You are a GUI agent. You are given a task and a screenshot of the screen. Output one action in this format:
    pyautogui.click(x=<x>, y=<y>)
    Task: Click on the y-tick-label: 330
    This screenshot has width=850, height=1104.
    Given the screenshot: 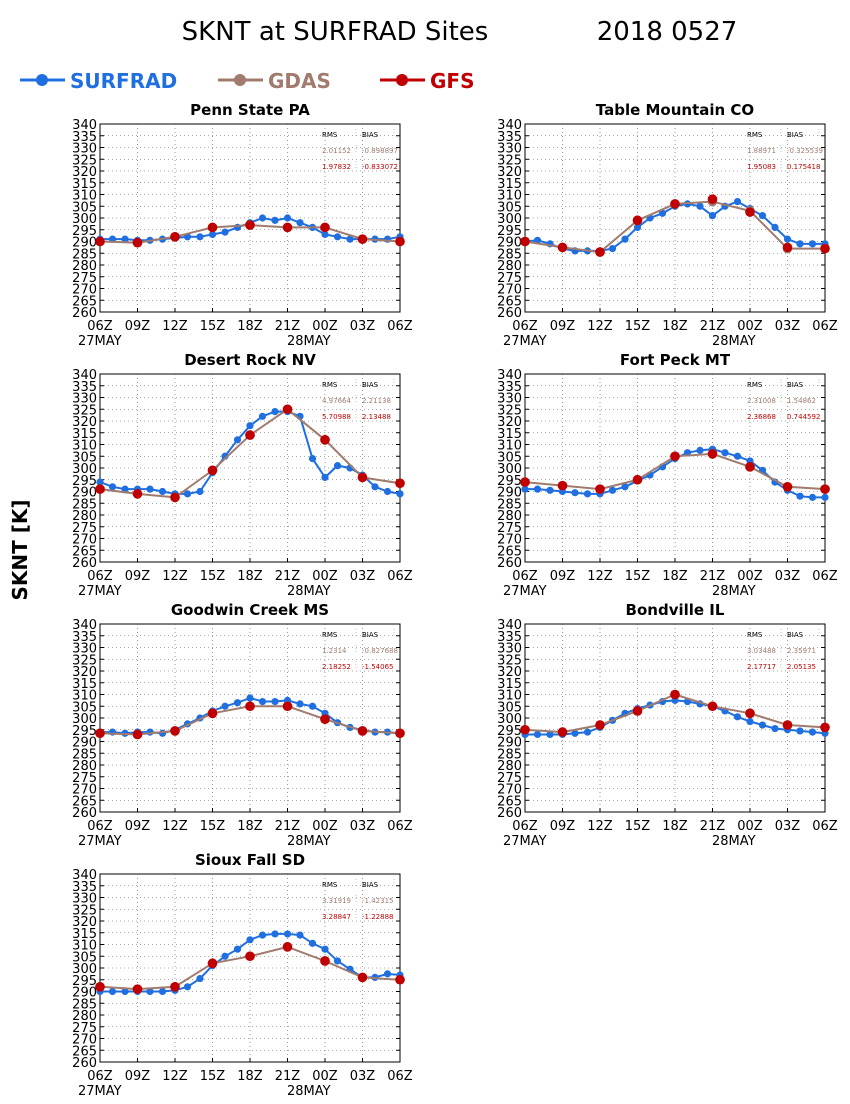 What is the action you would take?
    pyautogui.click(x=84, y=899)
    